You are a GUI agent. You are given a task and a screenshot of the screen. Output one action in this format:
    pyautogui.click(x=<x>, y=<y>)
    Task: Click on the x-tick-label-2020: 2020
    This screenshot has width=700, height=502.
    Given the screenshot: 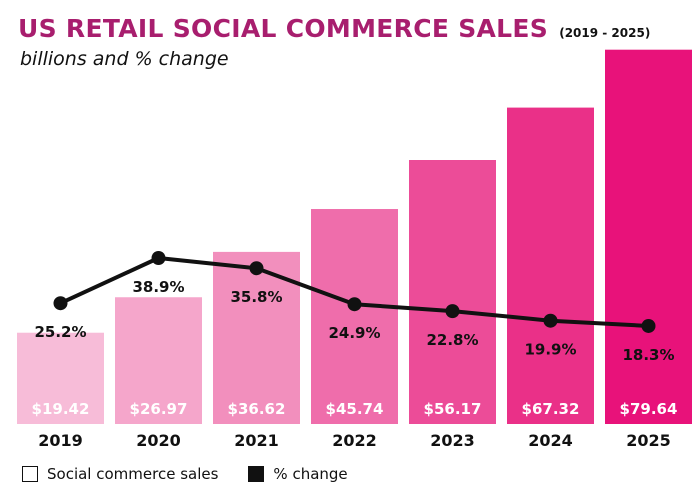 What is the action you would take?
    pyautogui.click(x=158, y=440)
    